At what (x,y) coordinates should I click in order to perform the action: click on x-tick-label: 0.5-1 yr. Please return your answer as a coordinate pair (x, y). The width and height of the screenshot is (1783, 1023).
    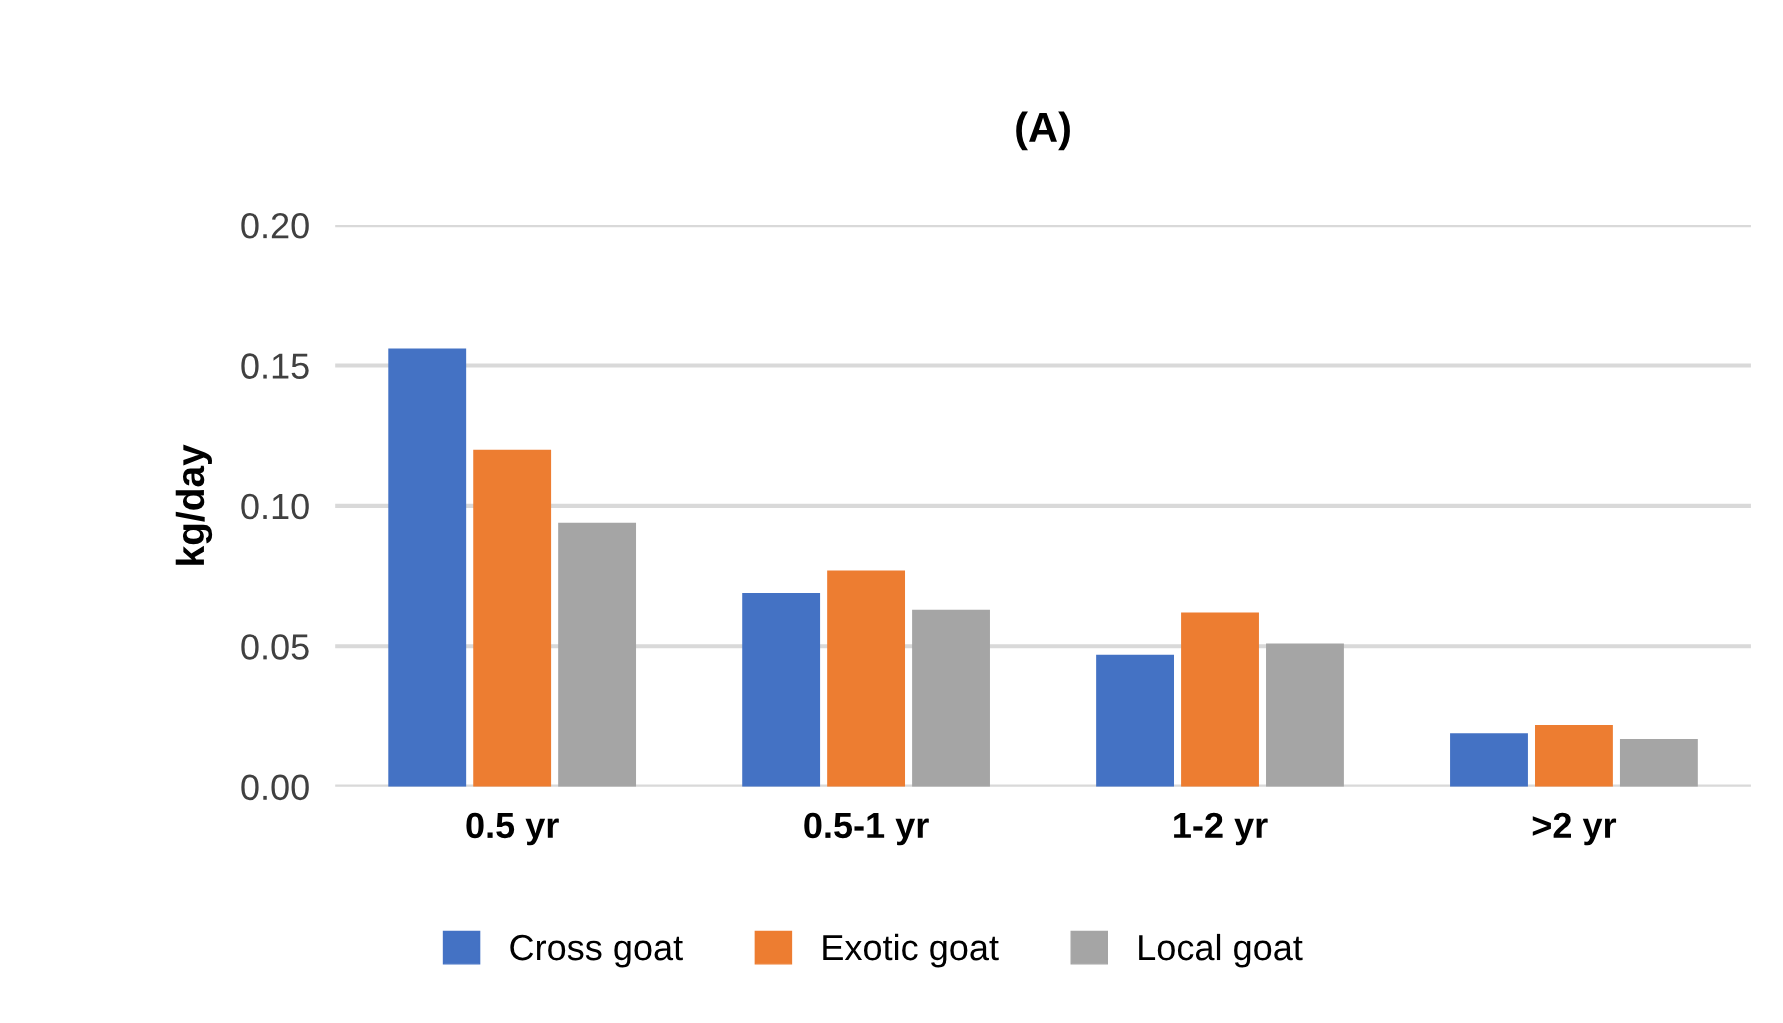
    Looking at the image, I should click on (866, 829).